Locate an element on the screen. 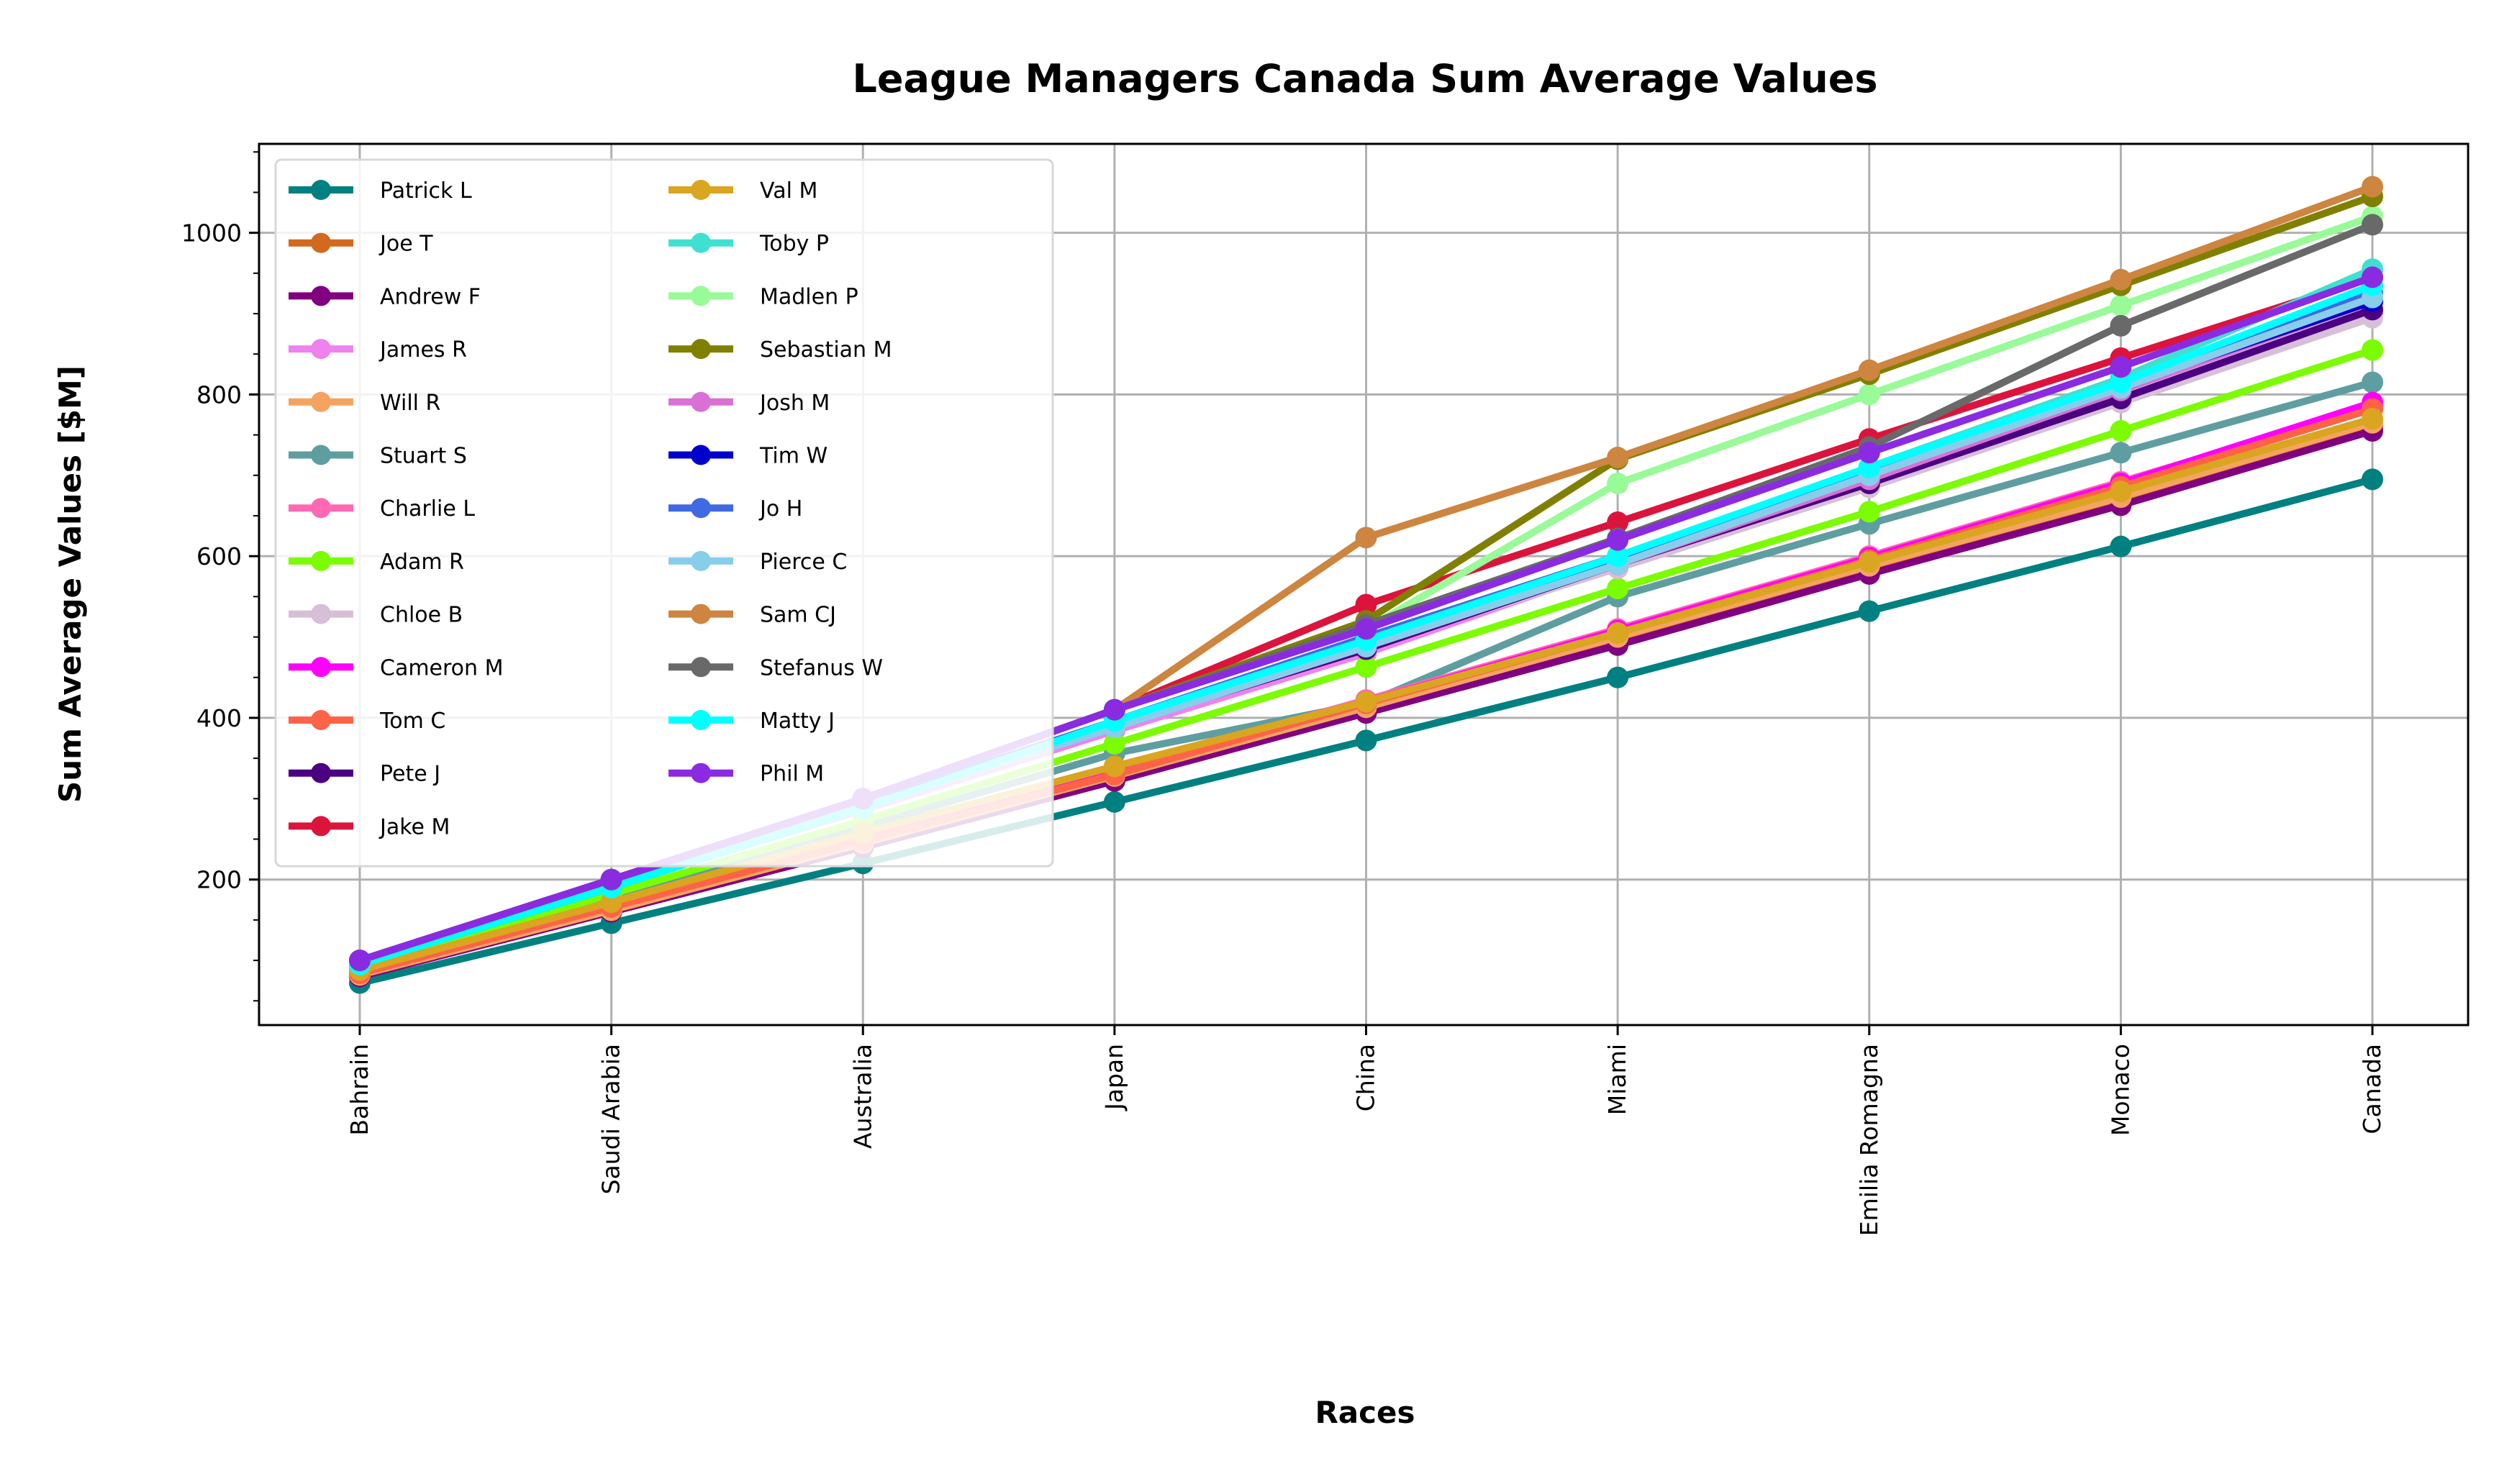 The image size is (2512, 1484). legend-label: Stuart S is located at coordinates (423, 456).